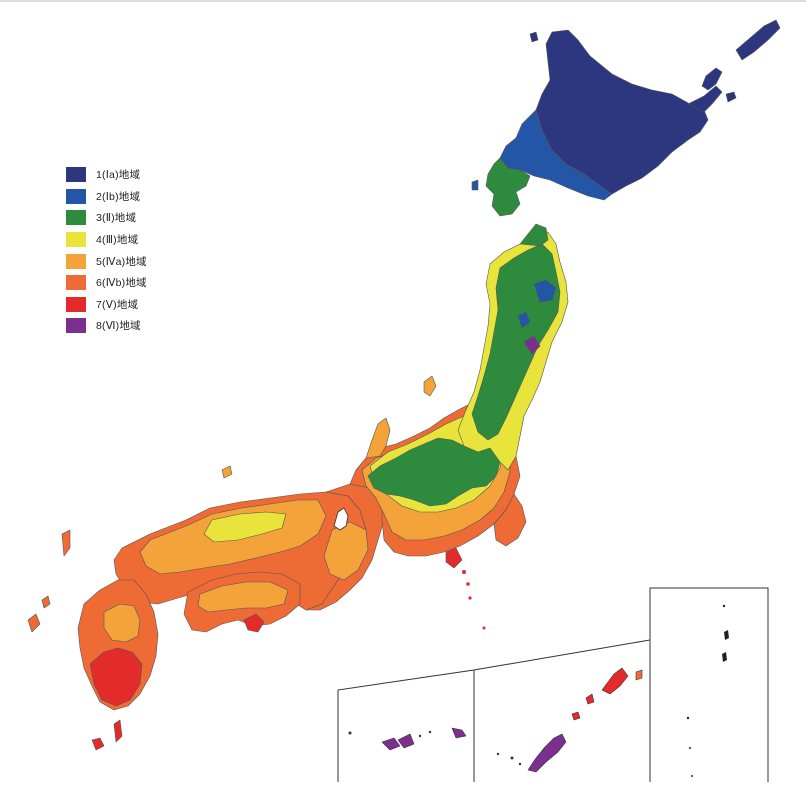 The width and height of the screenshot is (806, 811). What do you see at coordinates (556, 155) in the screenshot?
I see `zone2-hokkaido-west` at bounding box center [556, 155].